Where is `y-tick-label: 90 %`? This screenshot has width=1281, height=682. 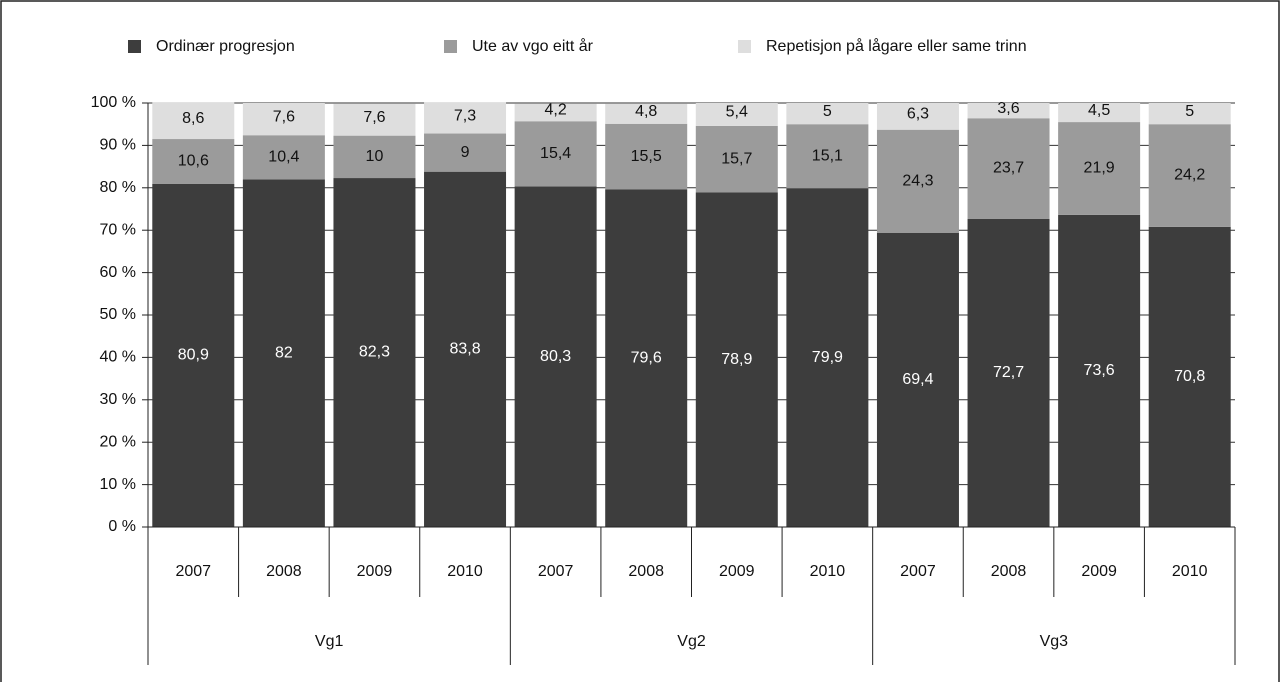 y-tick-label: 90 % is located at coordinates (118, 145).